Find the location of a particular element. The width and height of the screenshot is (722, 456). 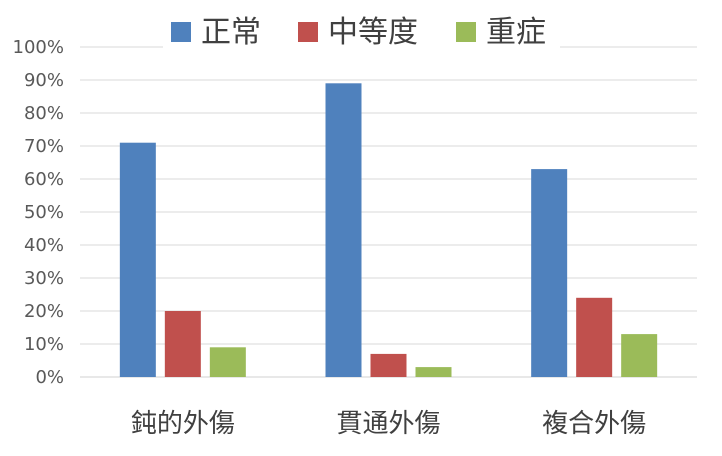

y-axis-tick-labels: 0% 10% 20% 30% 40% 50% 60% 70% 80% 90% 100% is located at coordinates (38, 212).